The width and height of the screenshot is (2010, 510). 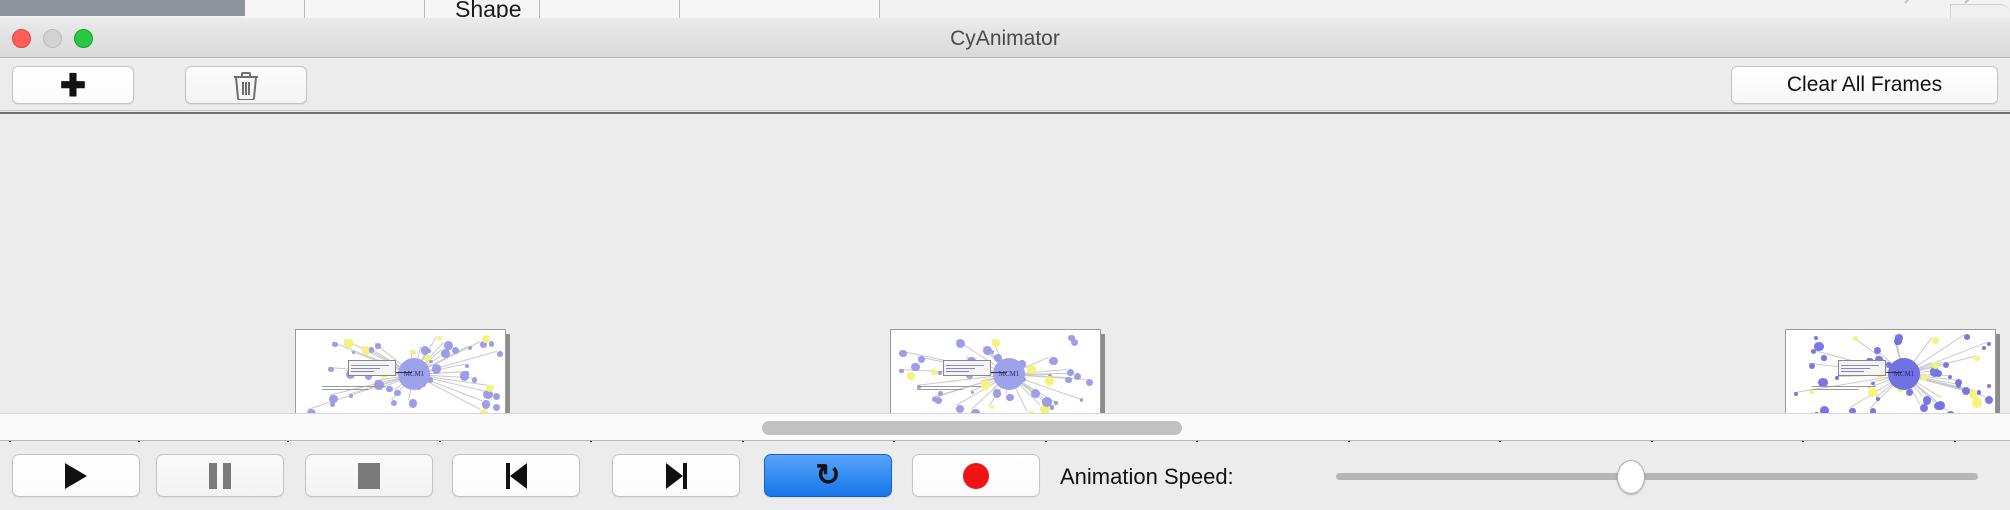 I want to click on traffic-lights, so click(x=52, y=38).